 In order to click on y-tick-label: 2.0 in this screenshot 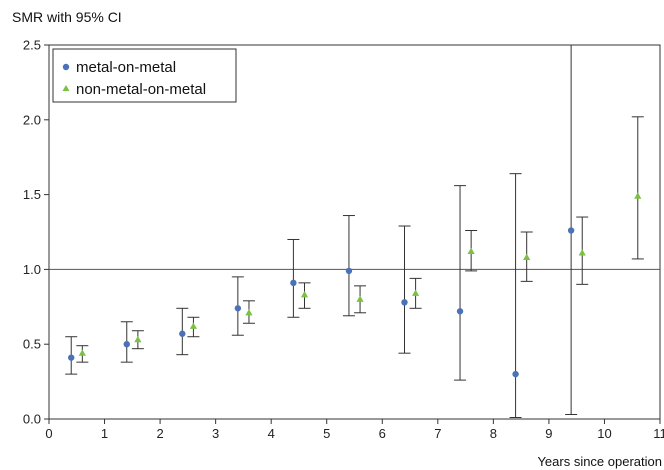, I will do `click(32, 119)`.